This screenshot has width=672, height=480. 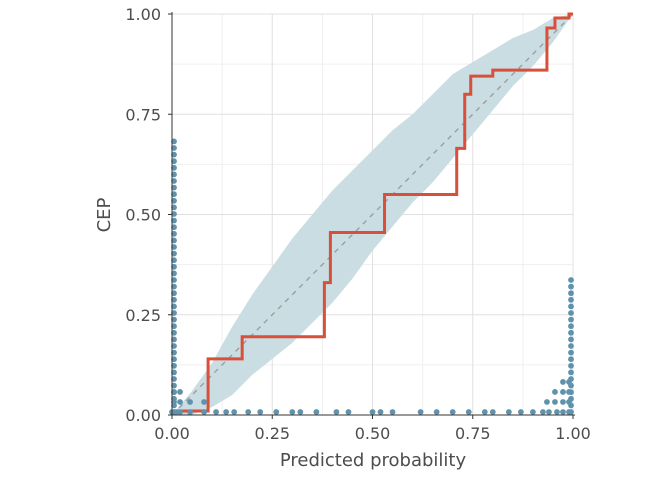 I want to click on y-tick-label: 0.50, so click(x=143, y=215).